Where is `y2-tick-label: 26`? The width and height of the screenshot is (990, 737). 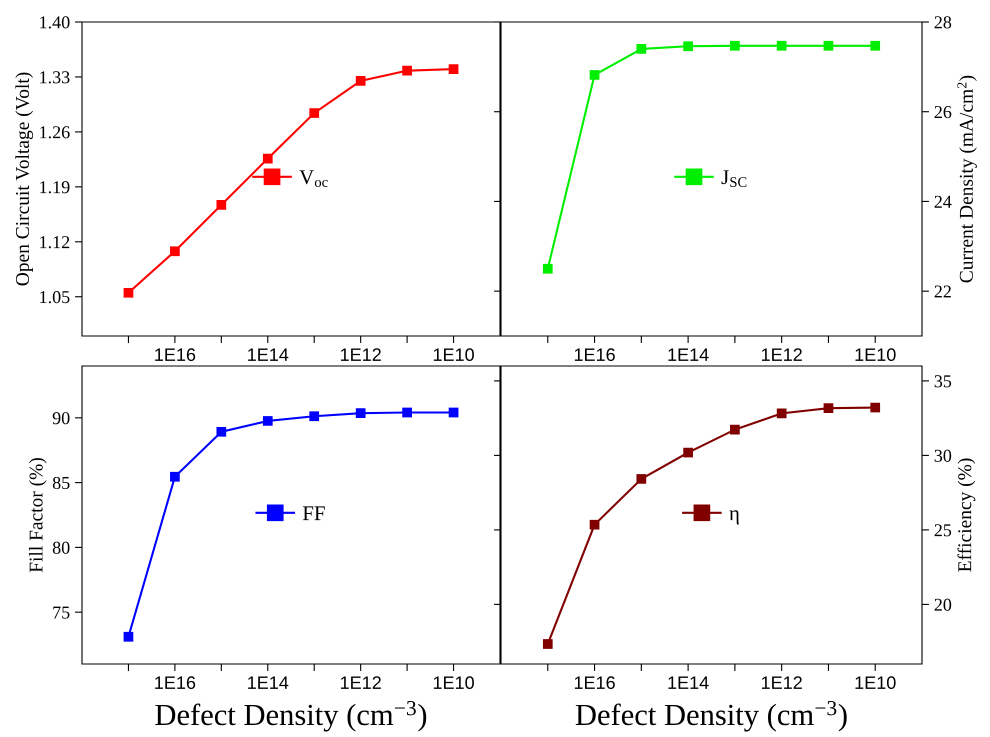 y2-tick-label: 26 is located at coordinates (943, 112).